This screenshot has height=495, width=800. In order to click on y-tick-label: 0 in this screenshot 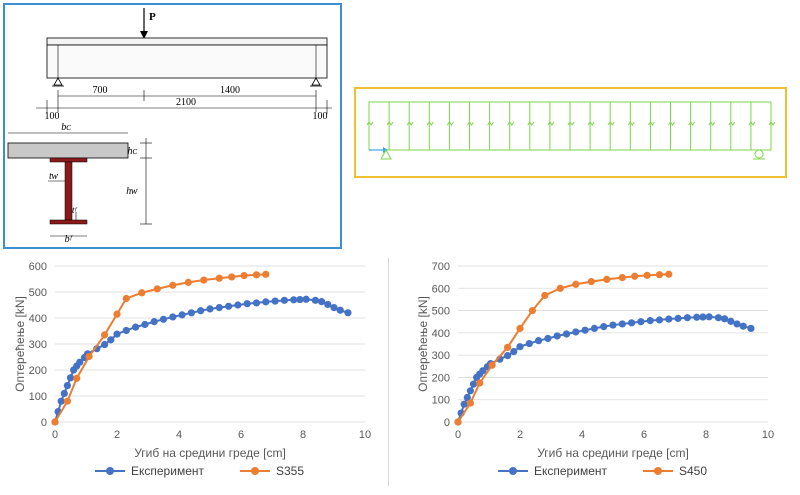, I will do `click(447, 423)`.